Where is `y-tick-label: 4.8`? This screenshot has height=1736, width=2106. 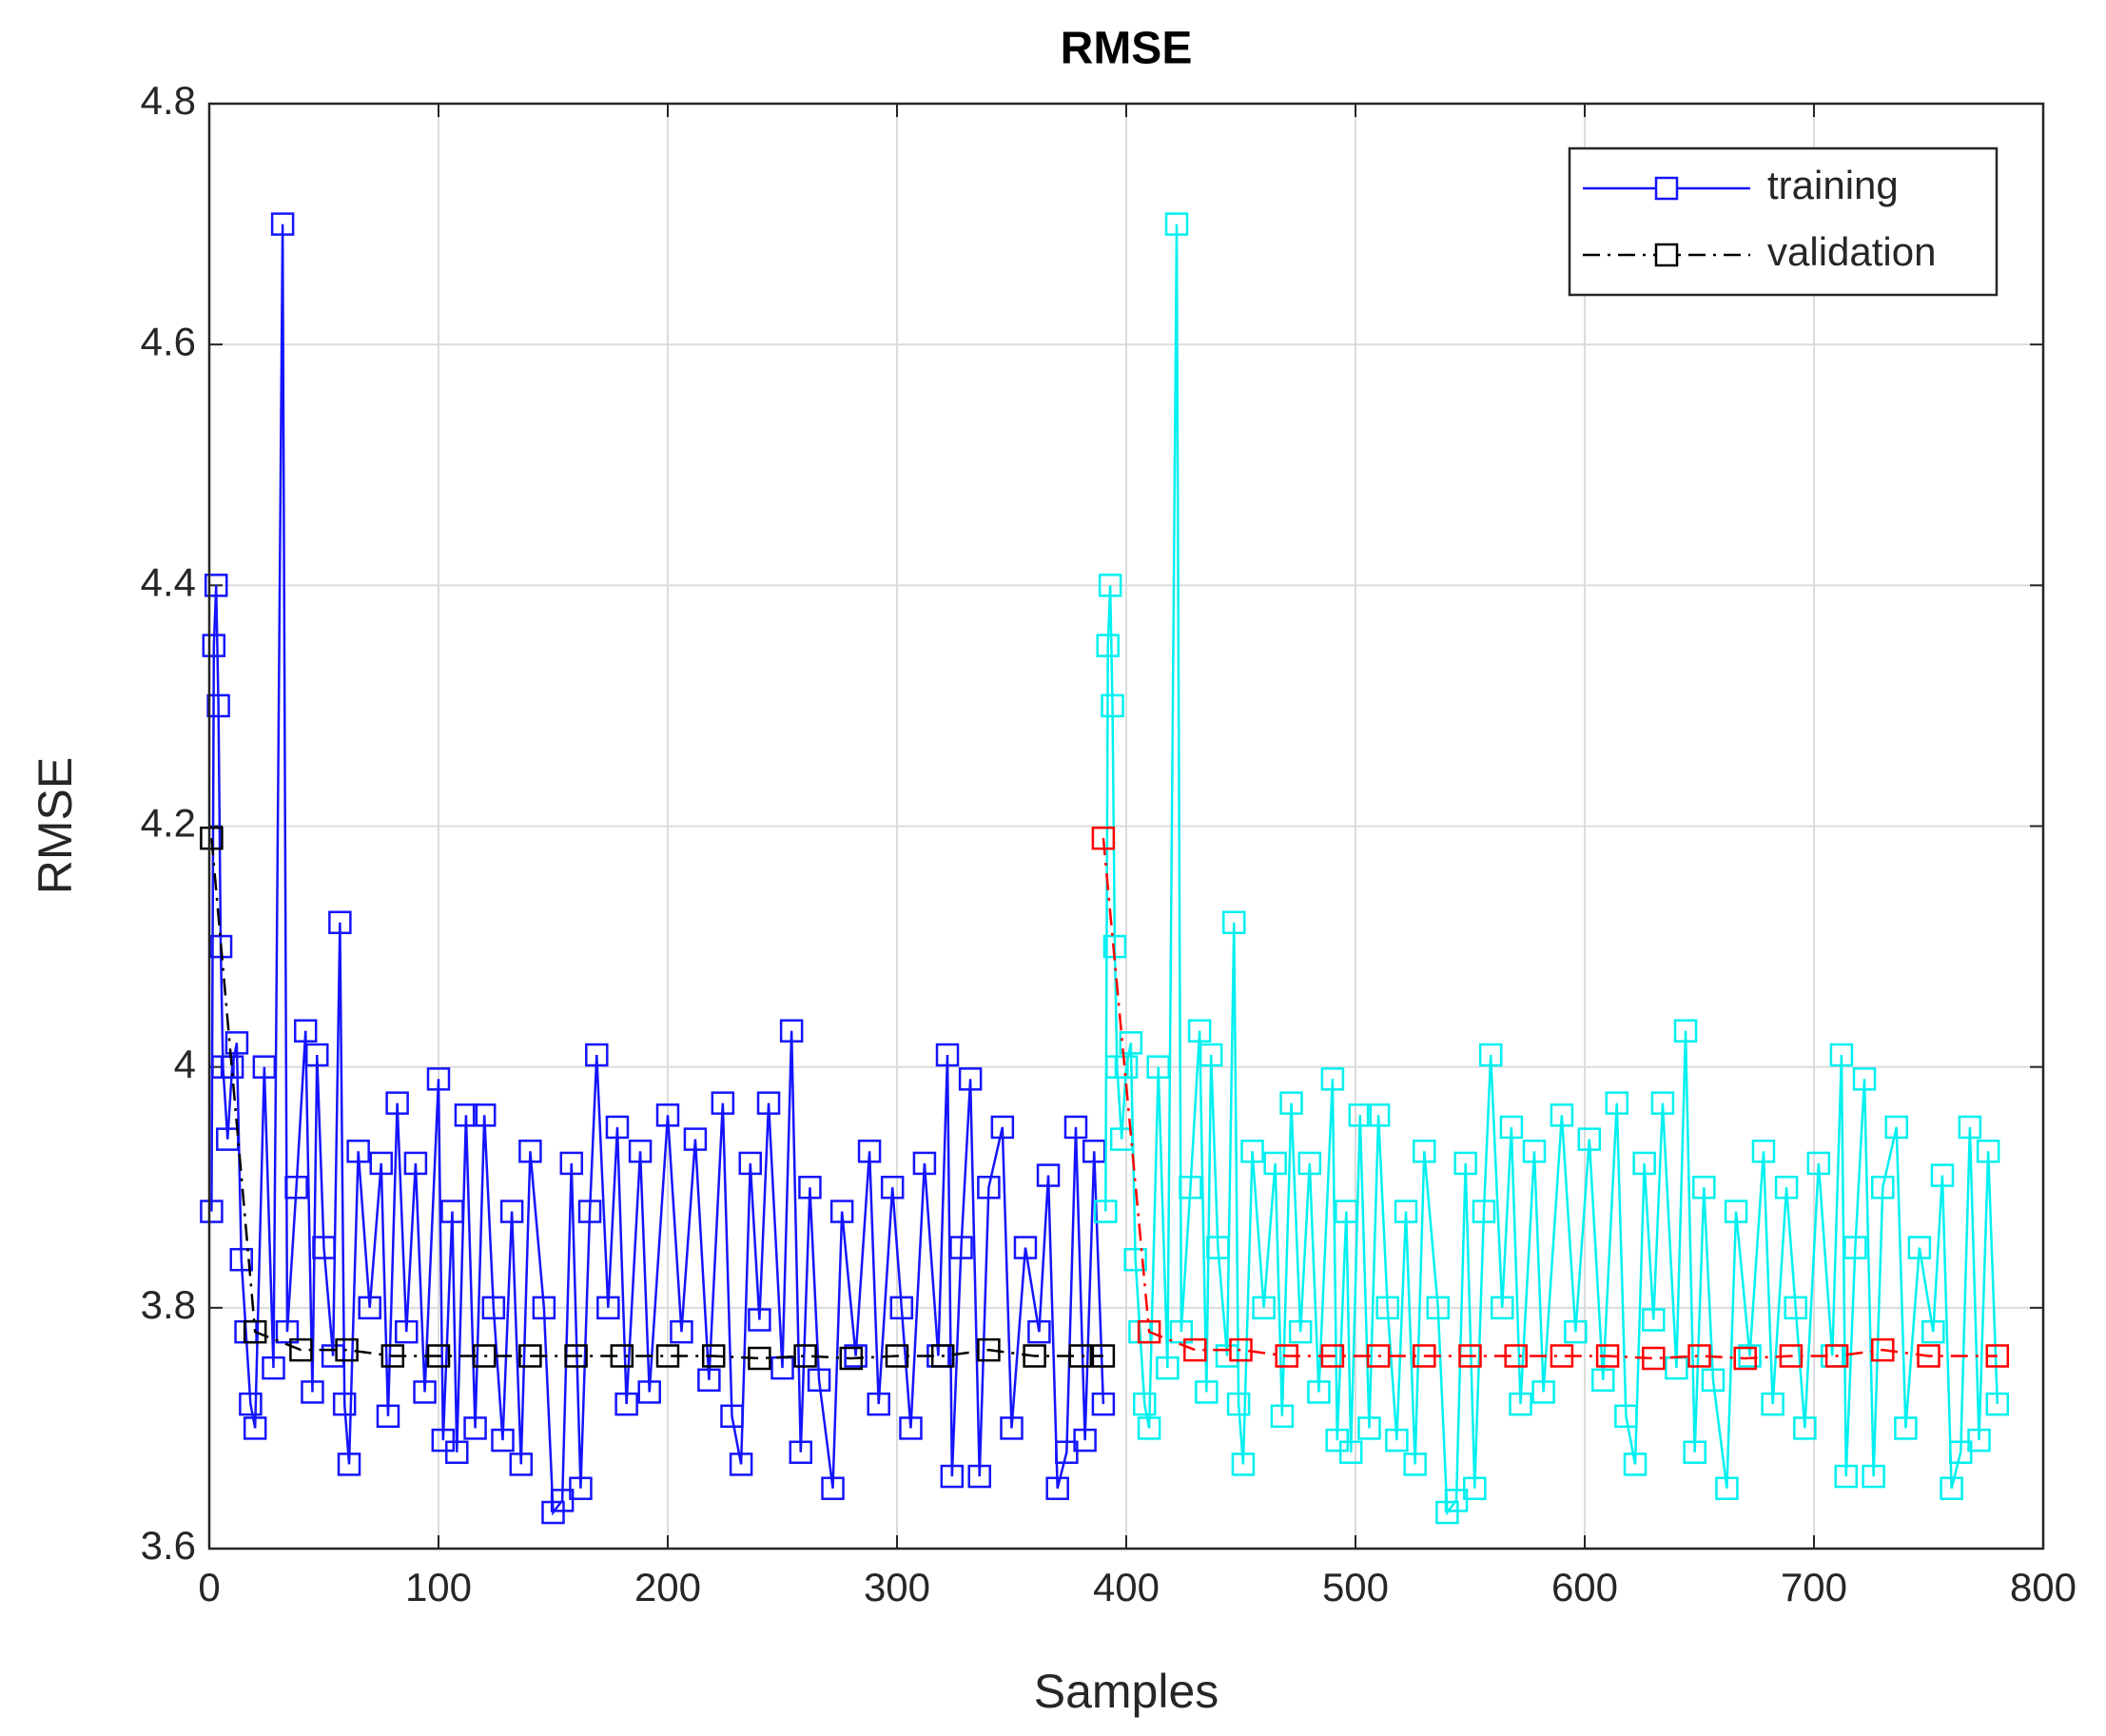
y-tick-label: 4.8 is located at coordinates (168, 101).